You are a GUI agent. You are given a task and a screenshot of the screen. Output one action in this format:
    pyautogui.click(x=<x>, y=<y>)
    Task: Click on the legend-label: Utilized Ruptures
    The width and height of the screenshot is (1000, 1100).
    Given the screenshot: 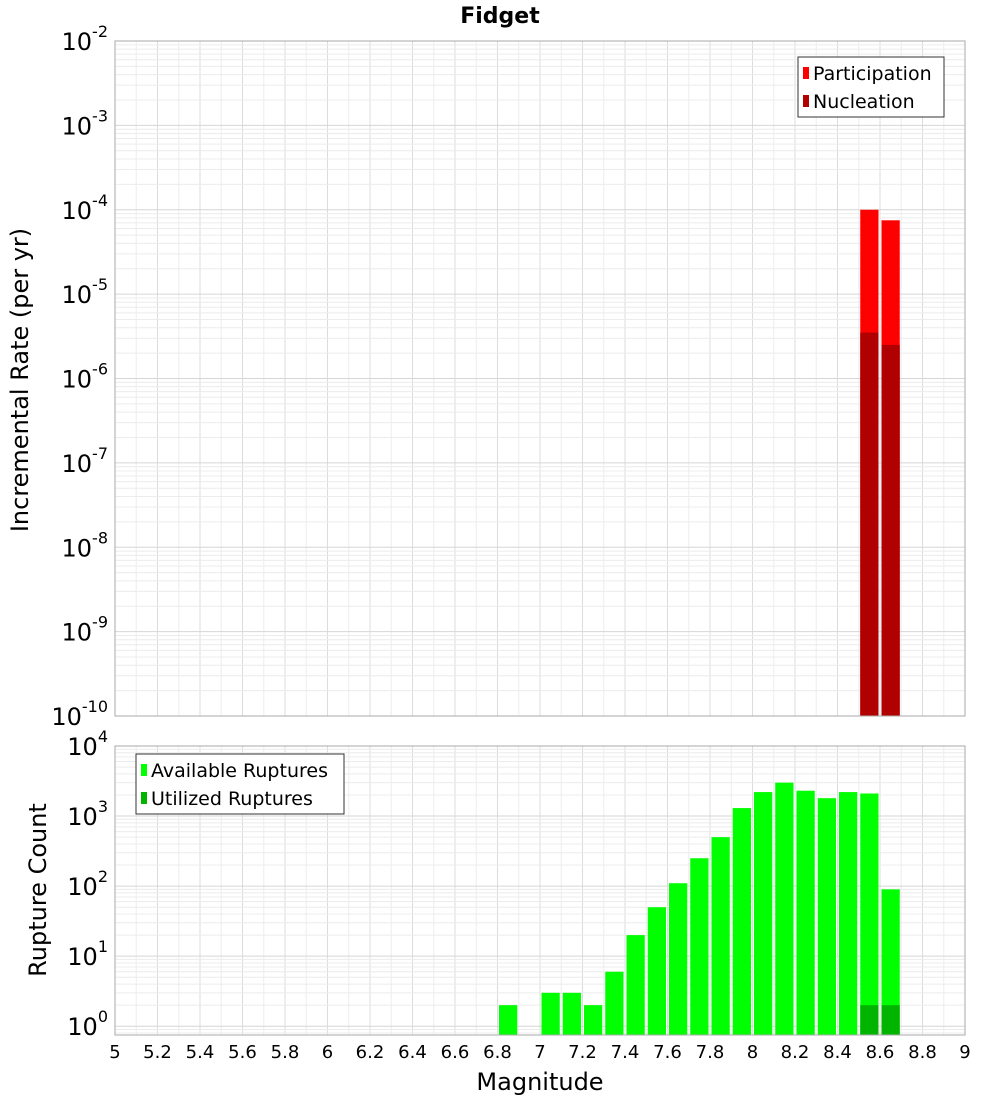 What is the action you would take?
    pyautogui.click(x=232, y=799)
    